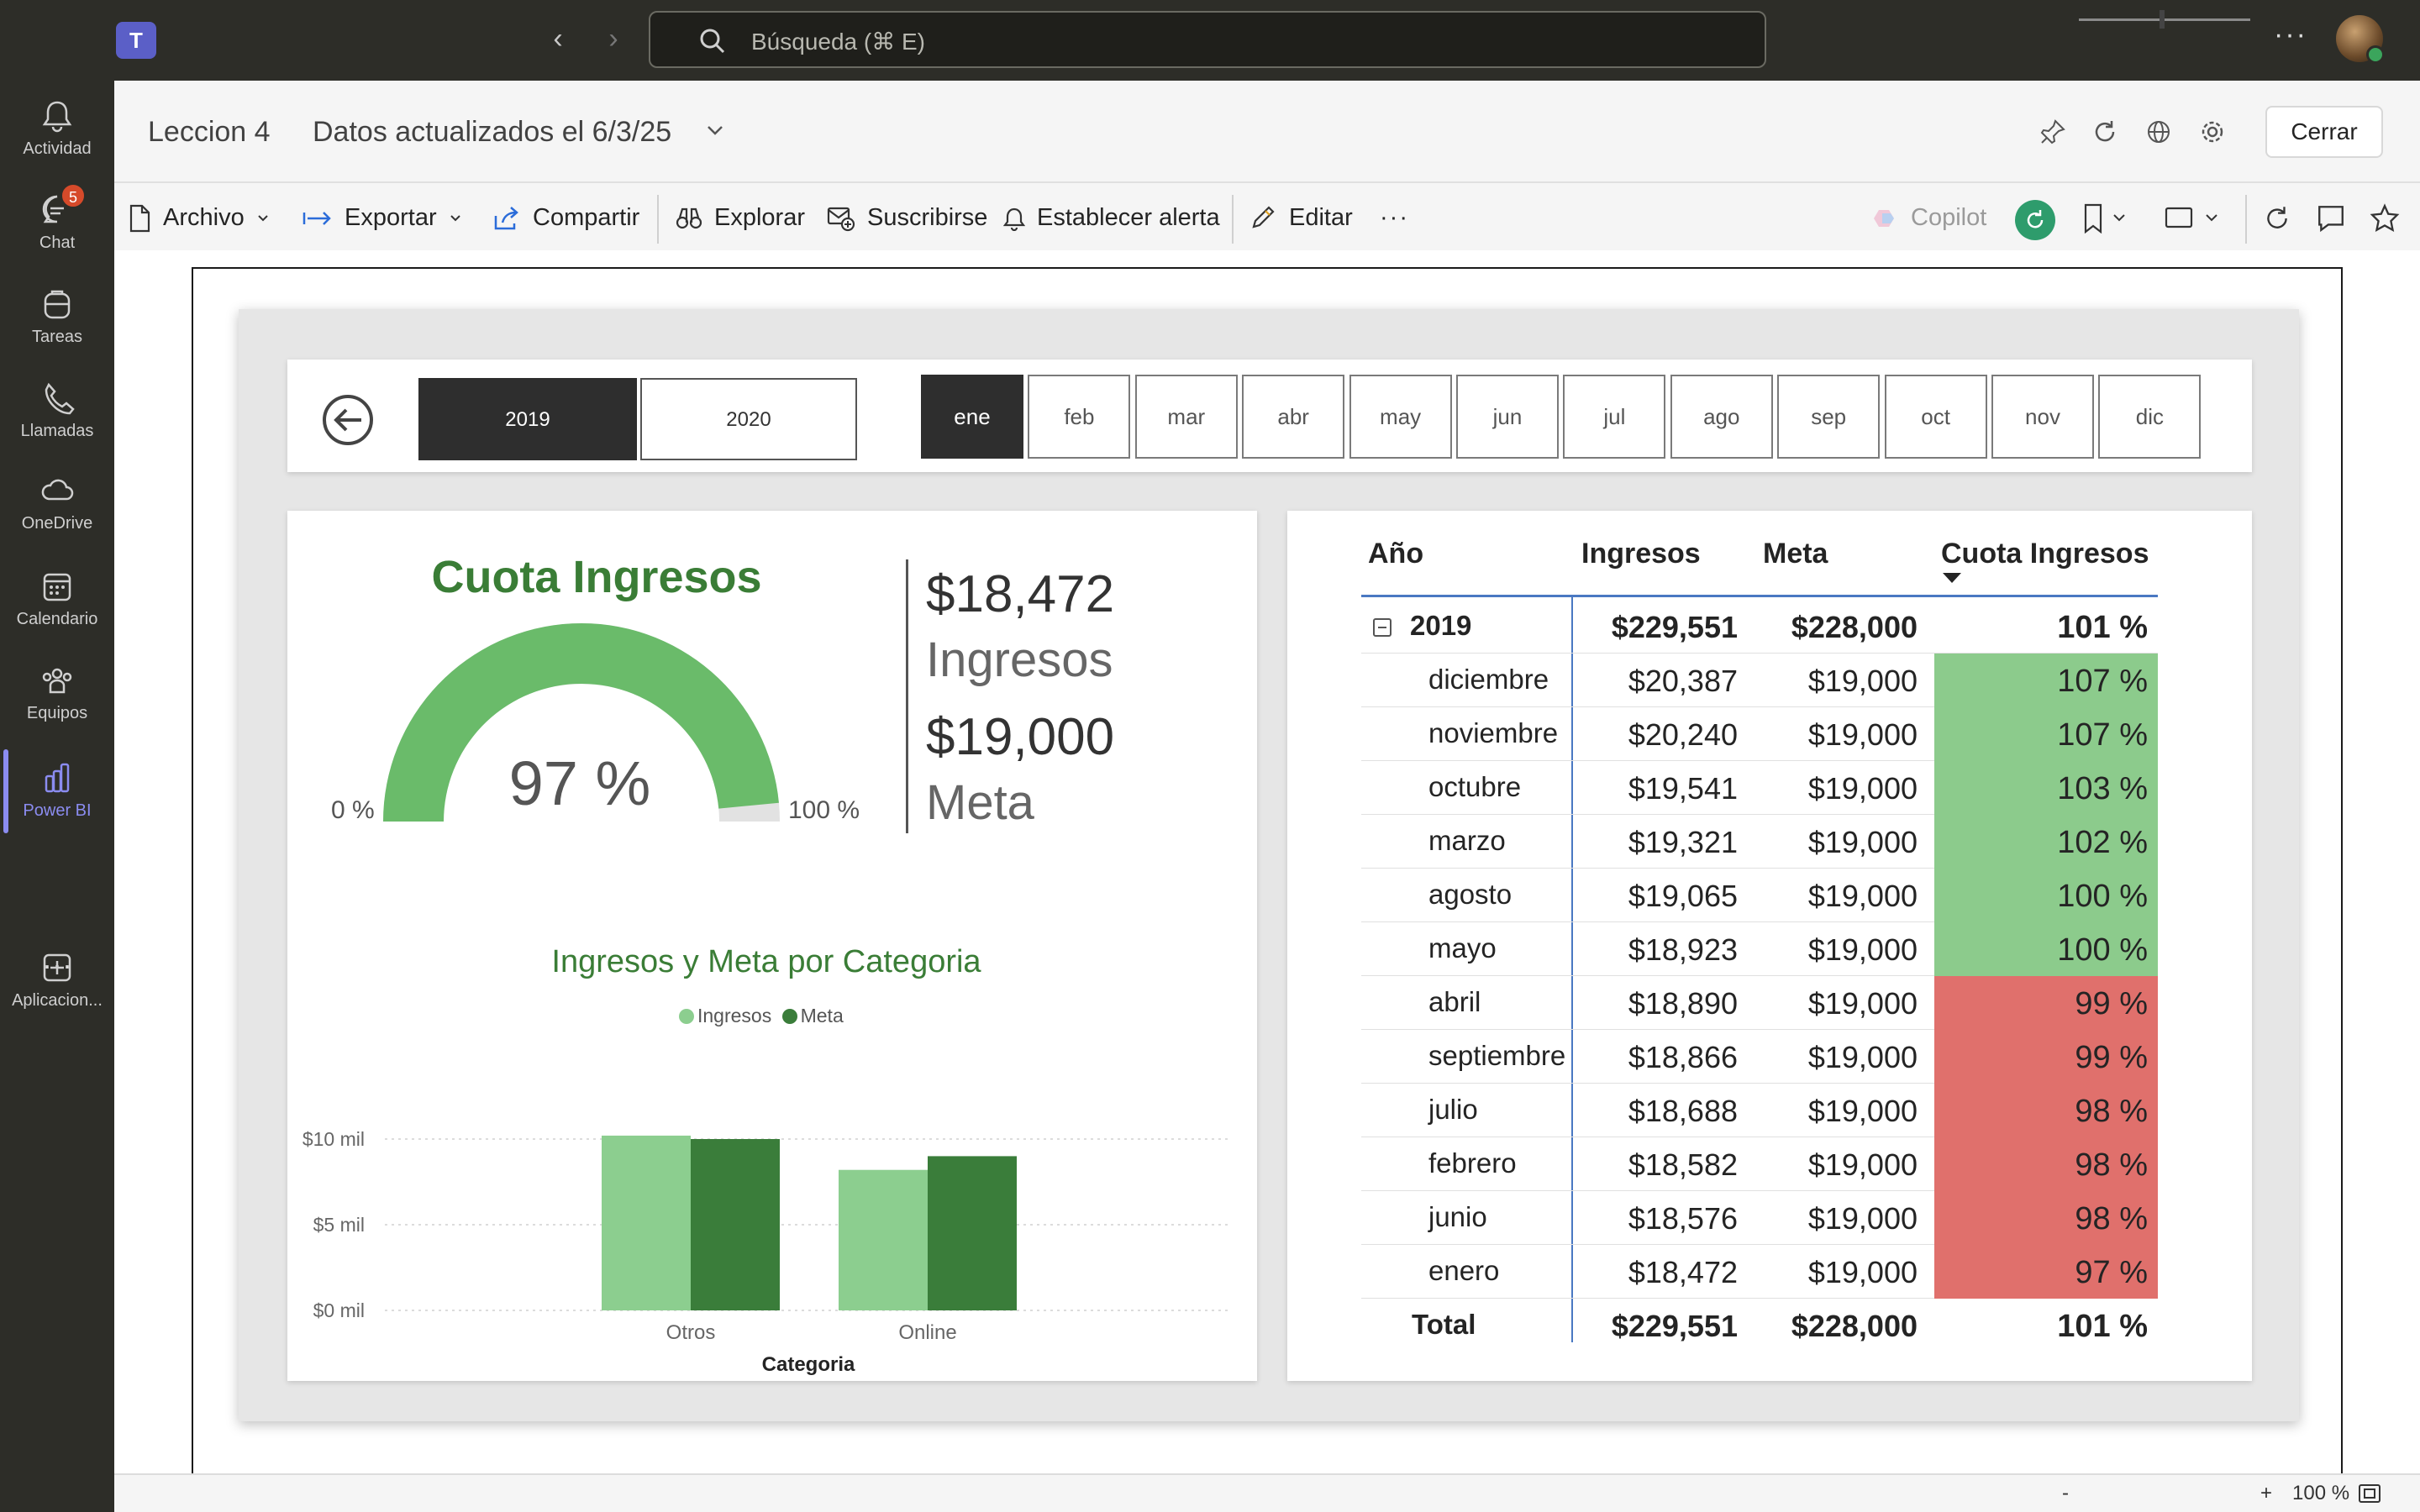  What do you see at coordinates (2360, 39) in the screenshot?
I see `avatar` at bounding box center [2360, 39].